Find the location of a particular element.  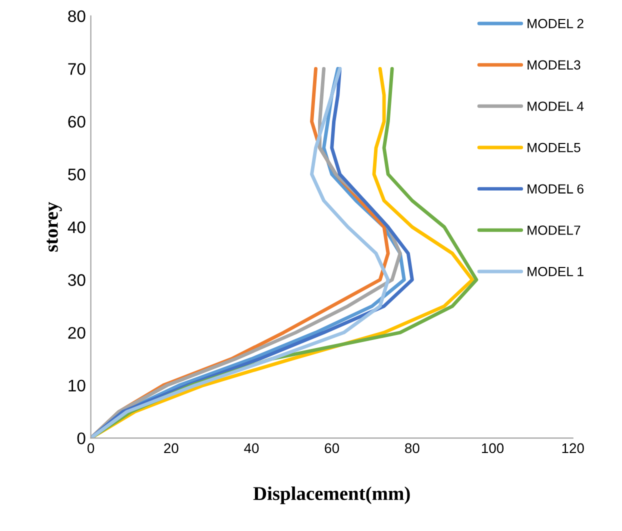

y-tick-label: 30 is located at coordinates (77, 280).